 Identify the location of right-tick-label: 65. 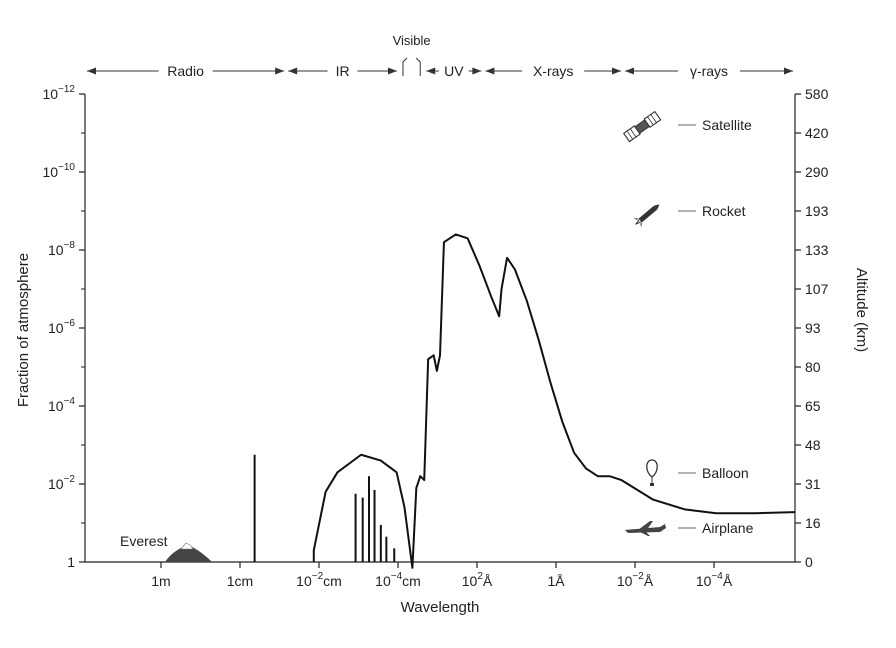
(813, 406).